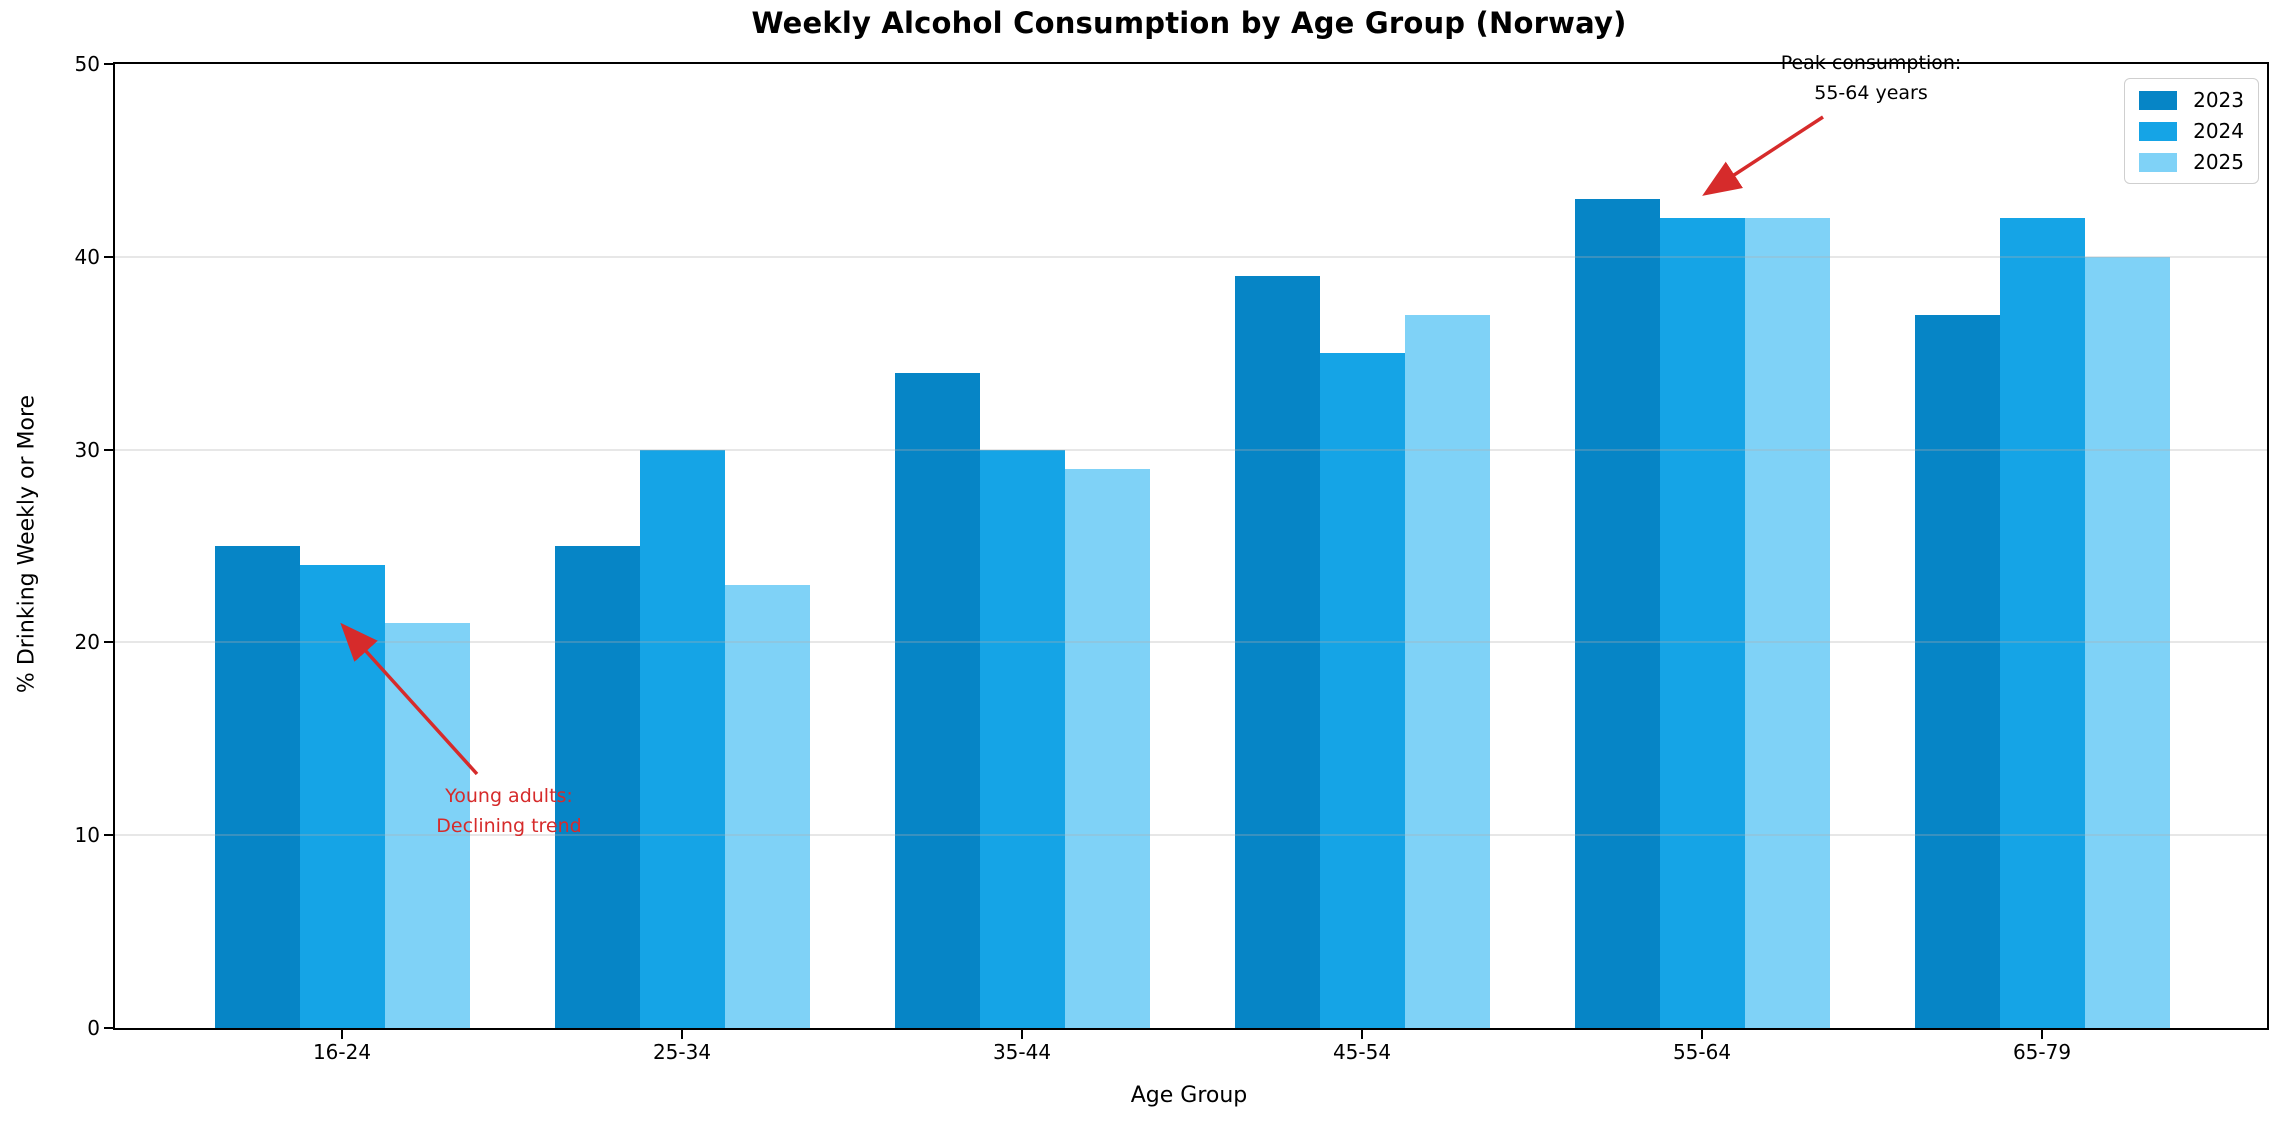  What do you see at coordinates (597, 787) in the screenshot?
I see `bar-25-34-2023` at bounding box center [597, 787].